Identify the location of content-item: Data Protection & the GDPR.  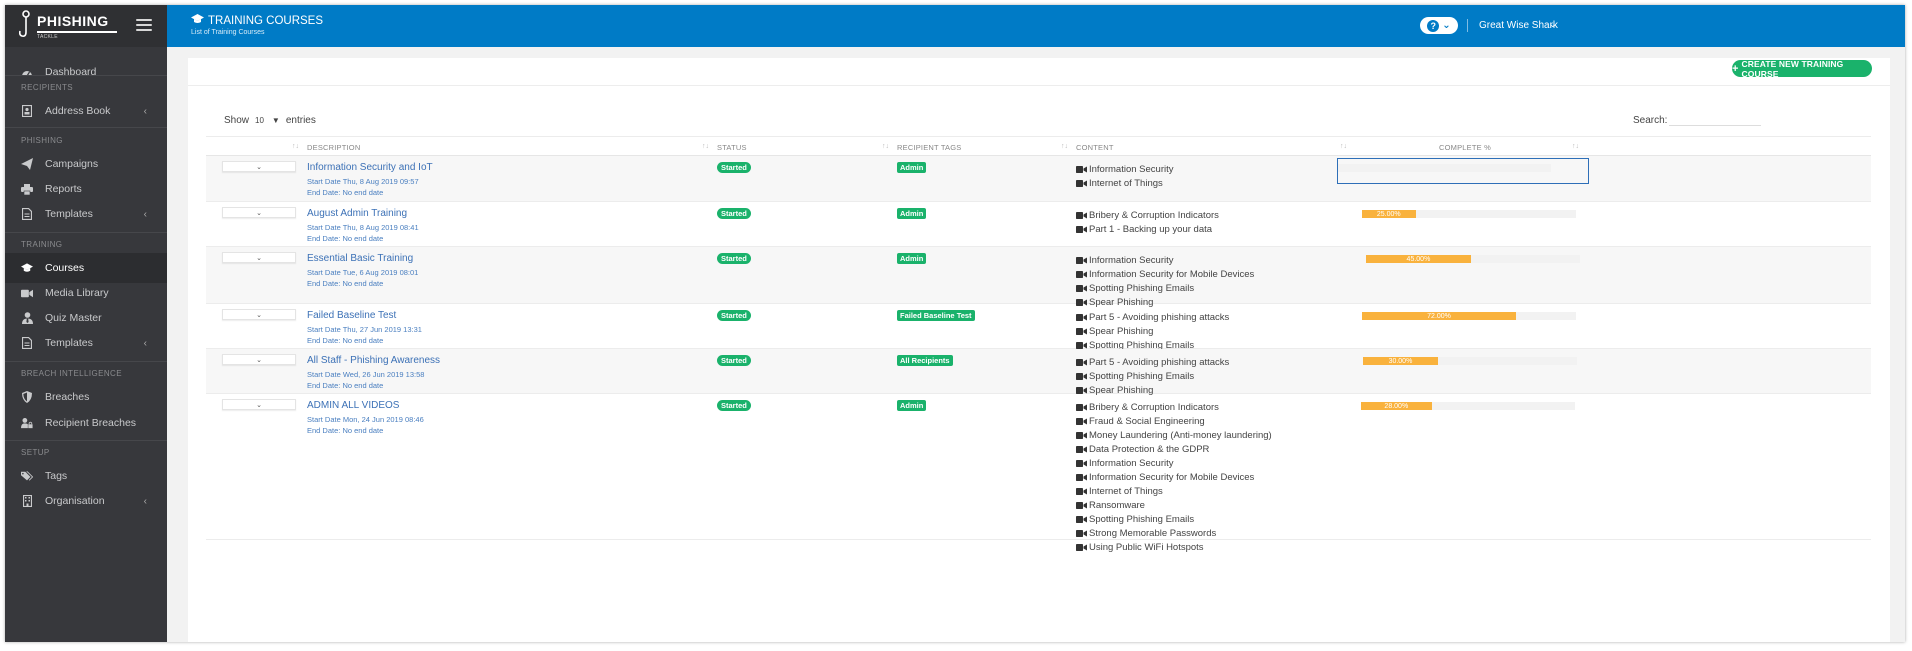
(1174, 449).